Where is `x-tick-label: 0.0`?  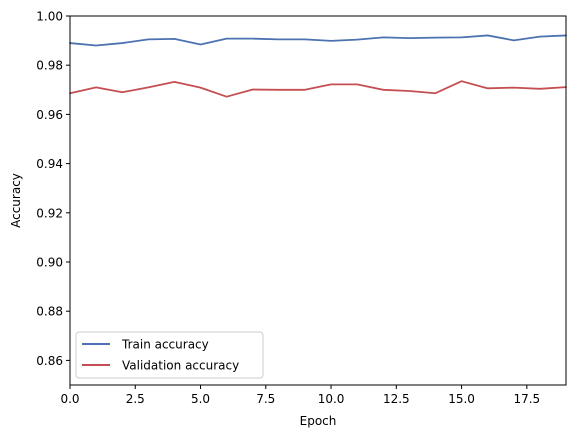 x-tick-label: 0.0 is located at coordinates (69, 399).